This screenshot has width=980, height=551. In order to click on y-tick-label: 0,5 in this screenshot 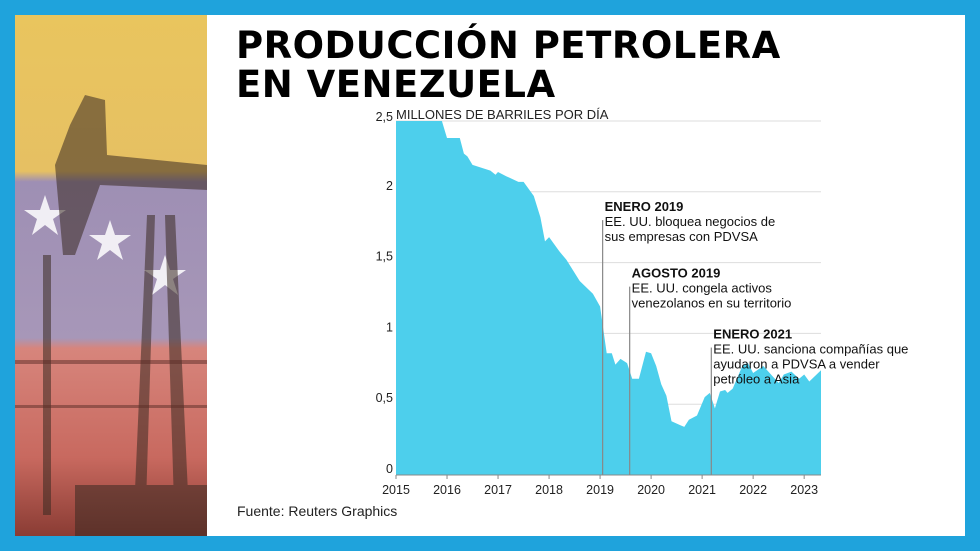, I will do `click(384, 398)`.